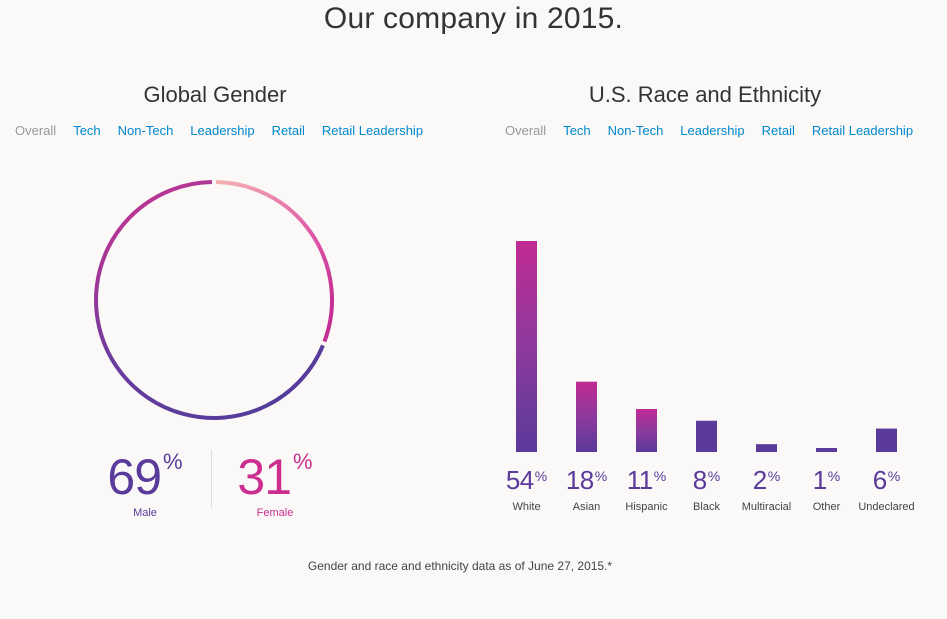 The height and width of the screenshot is (619, 947). Describe the element at coordinates (879, 480) in the screenshot. I see `race-value: 6` at that location.